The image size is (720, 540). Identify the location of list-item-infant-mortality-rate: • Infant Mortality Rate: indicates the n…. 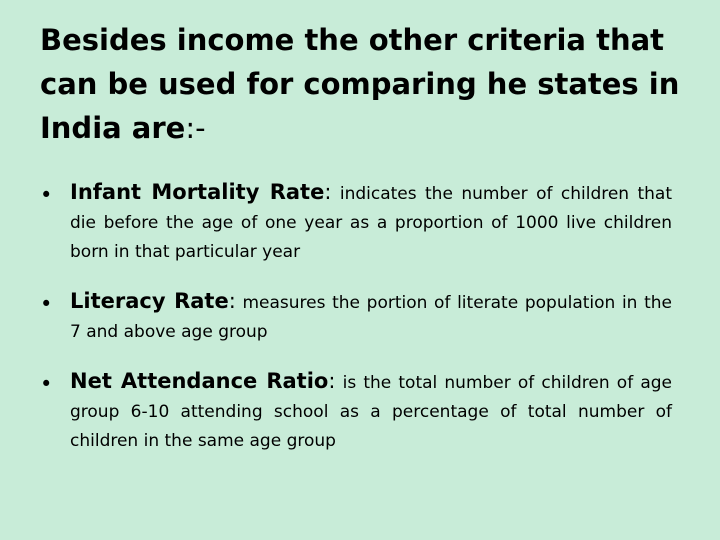
(356, 222).